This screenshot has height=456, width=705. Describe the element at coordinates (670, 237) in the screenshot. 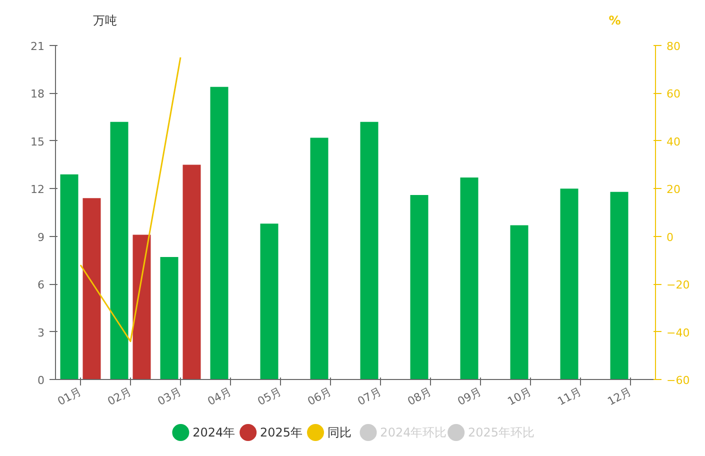

I see `y2-tick-label: 0` at that location.